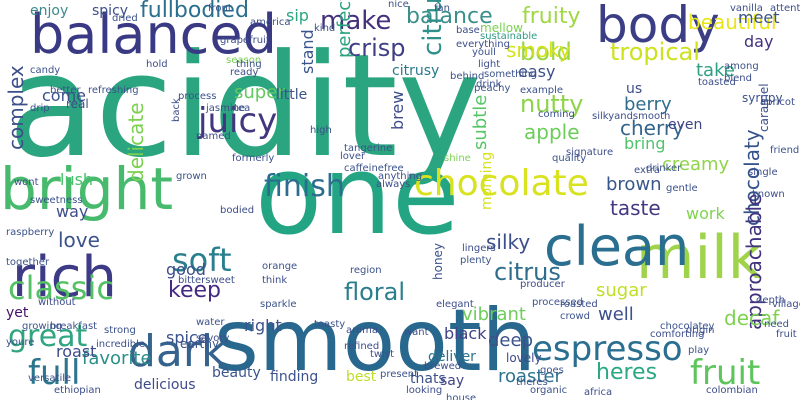 The image size is (800, 400). What do you see at coordinates (489, 84) in the screenshot?
I see `cloud-word: drink` at bounding box center [489, 84].